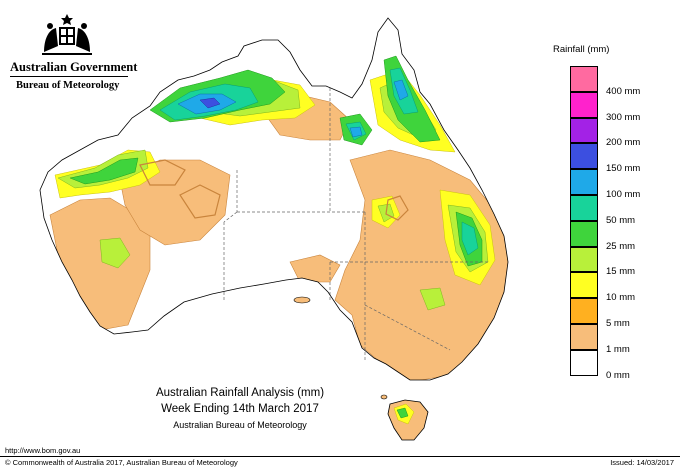  What do you see at coordinates (621, 220) in the screenshot?
I see `legend-label: 50 mm` at bounding box center [621, 220].